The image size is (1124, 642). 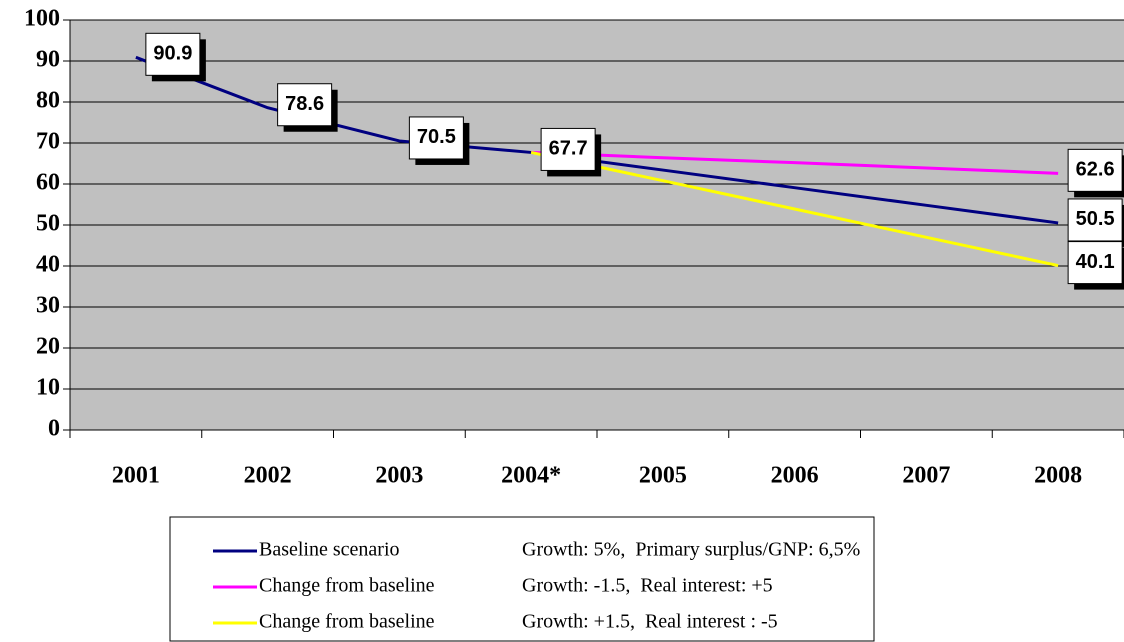 I want to click on x-tick-label: 2003, so click(x=399, y=476).